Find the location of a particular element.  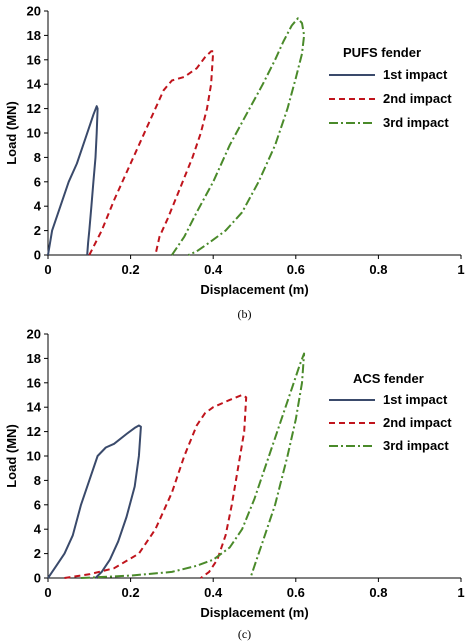

figure-caption: (b) is located at coordinates (245, 314).